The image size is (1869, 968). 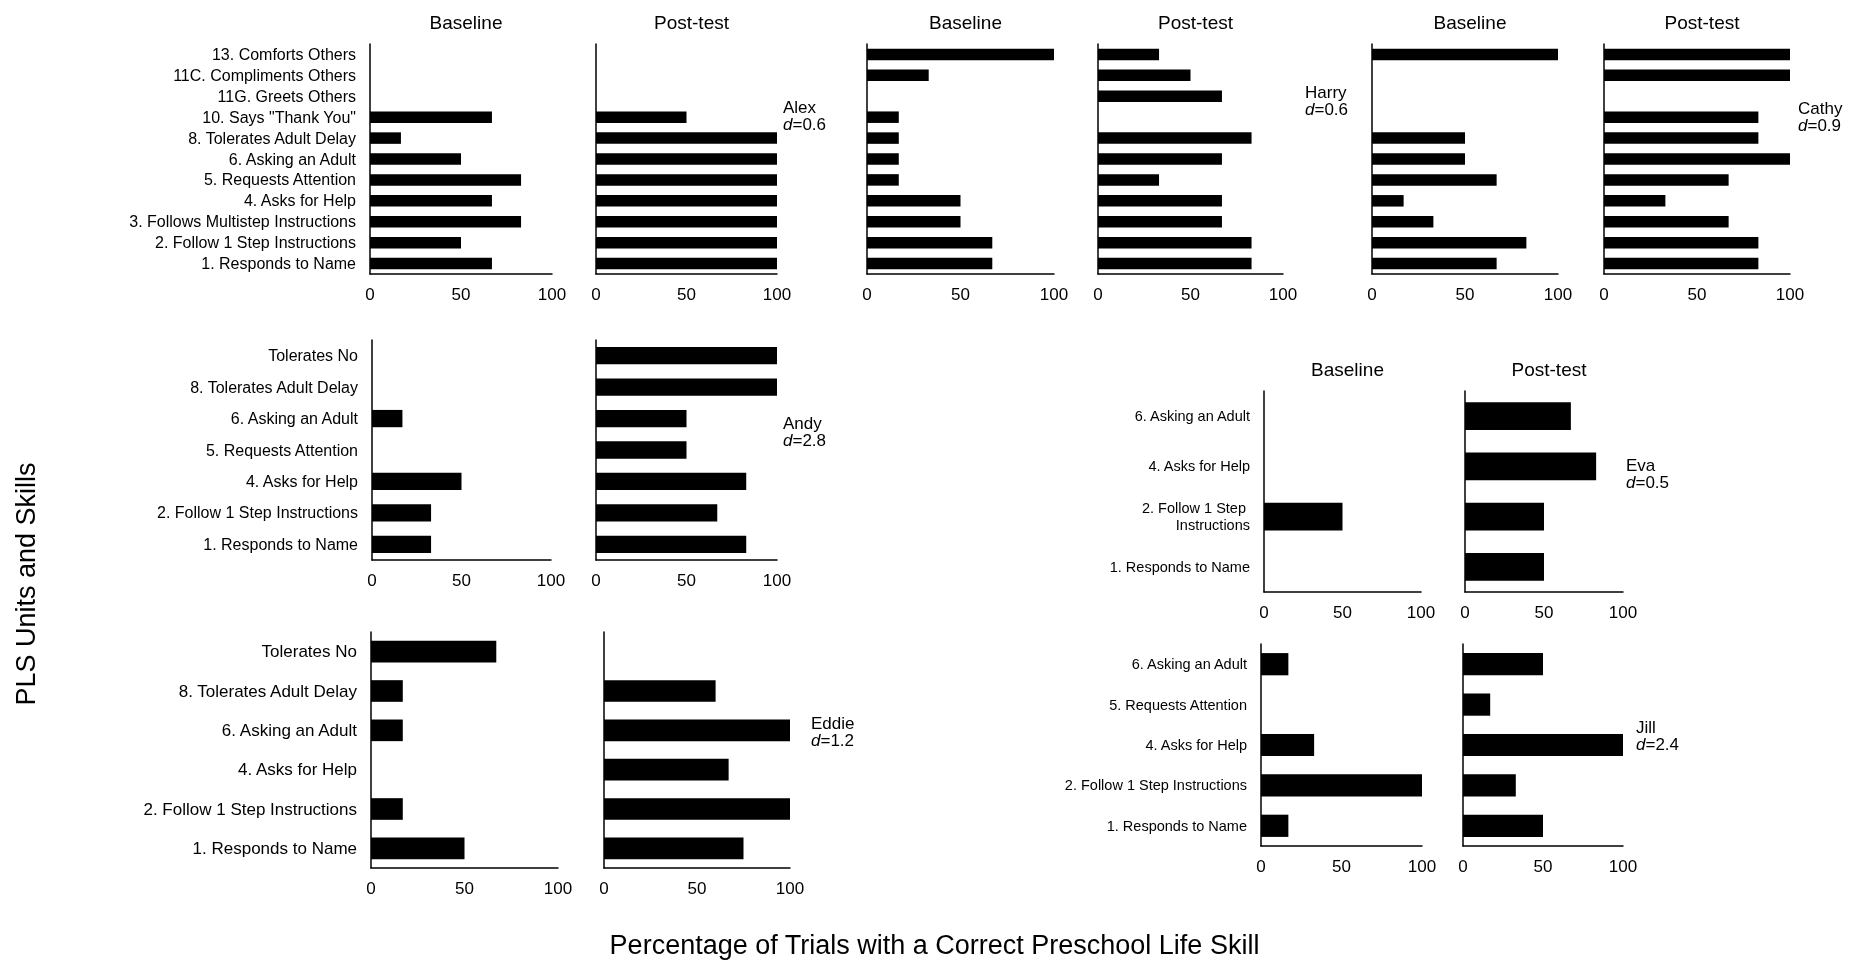 I want to click on text: Percentage of Trials with a Correct Preschool Life Skill, so click(x=934, y=945).